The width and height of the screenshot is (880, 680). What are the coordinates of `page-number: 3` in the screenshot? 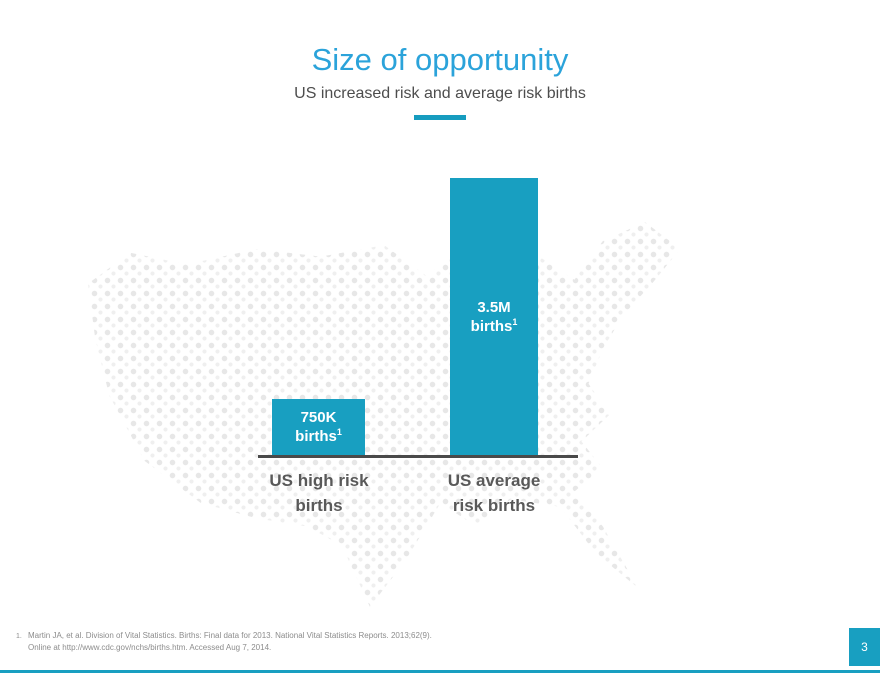 It's located at (864, 647).